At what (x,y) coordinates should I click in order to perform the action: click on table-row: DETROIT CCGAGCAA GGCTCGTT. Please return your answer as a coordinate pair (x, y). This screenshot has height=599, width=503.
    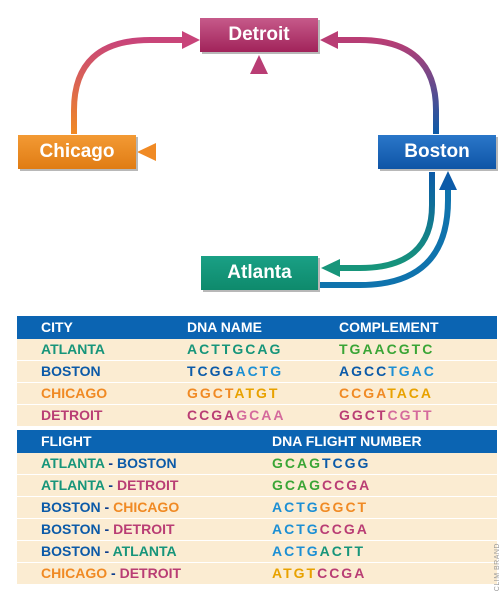
    Looking at the image, I should click on (257, 416).